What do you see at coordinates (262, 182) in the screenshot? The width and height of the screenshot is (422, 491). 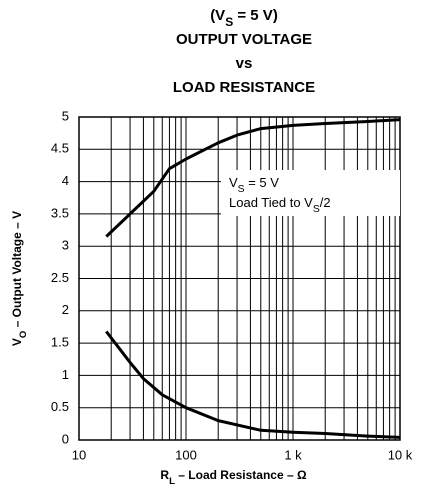 I see `annotation-part: = 5 V` at bounding box center [262, 182].